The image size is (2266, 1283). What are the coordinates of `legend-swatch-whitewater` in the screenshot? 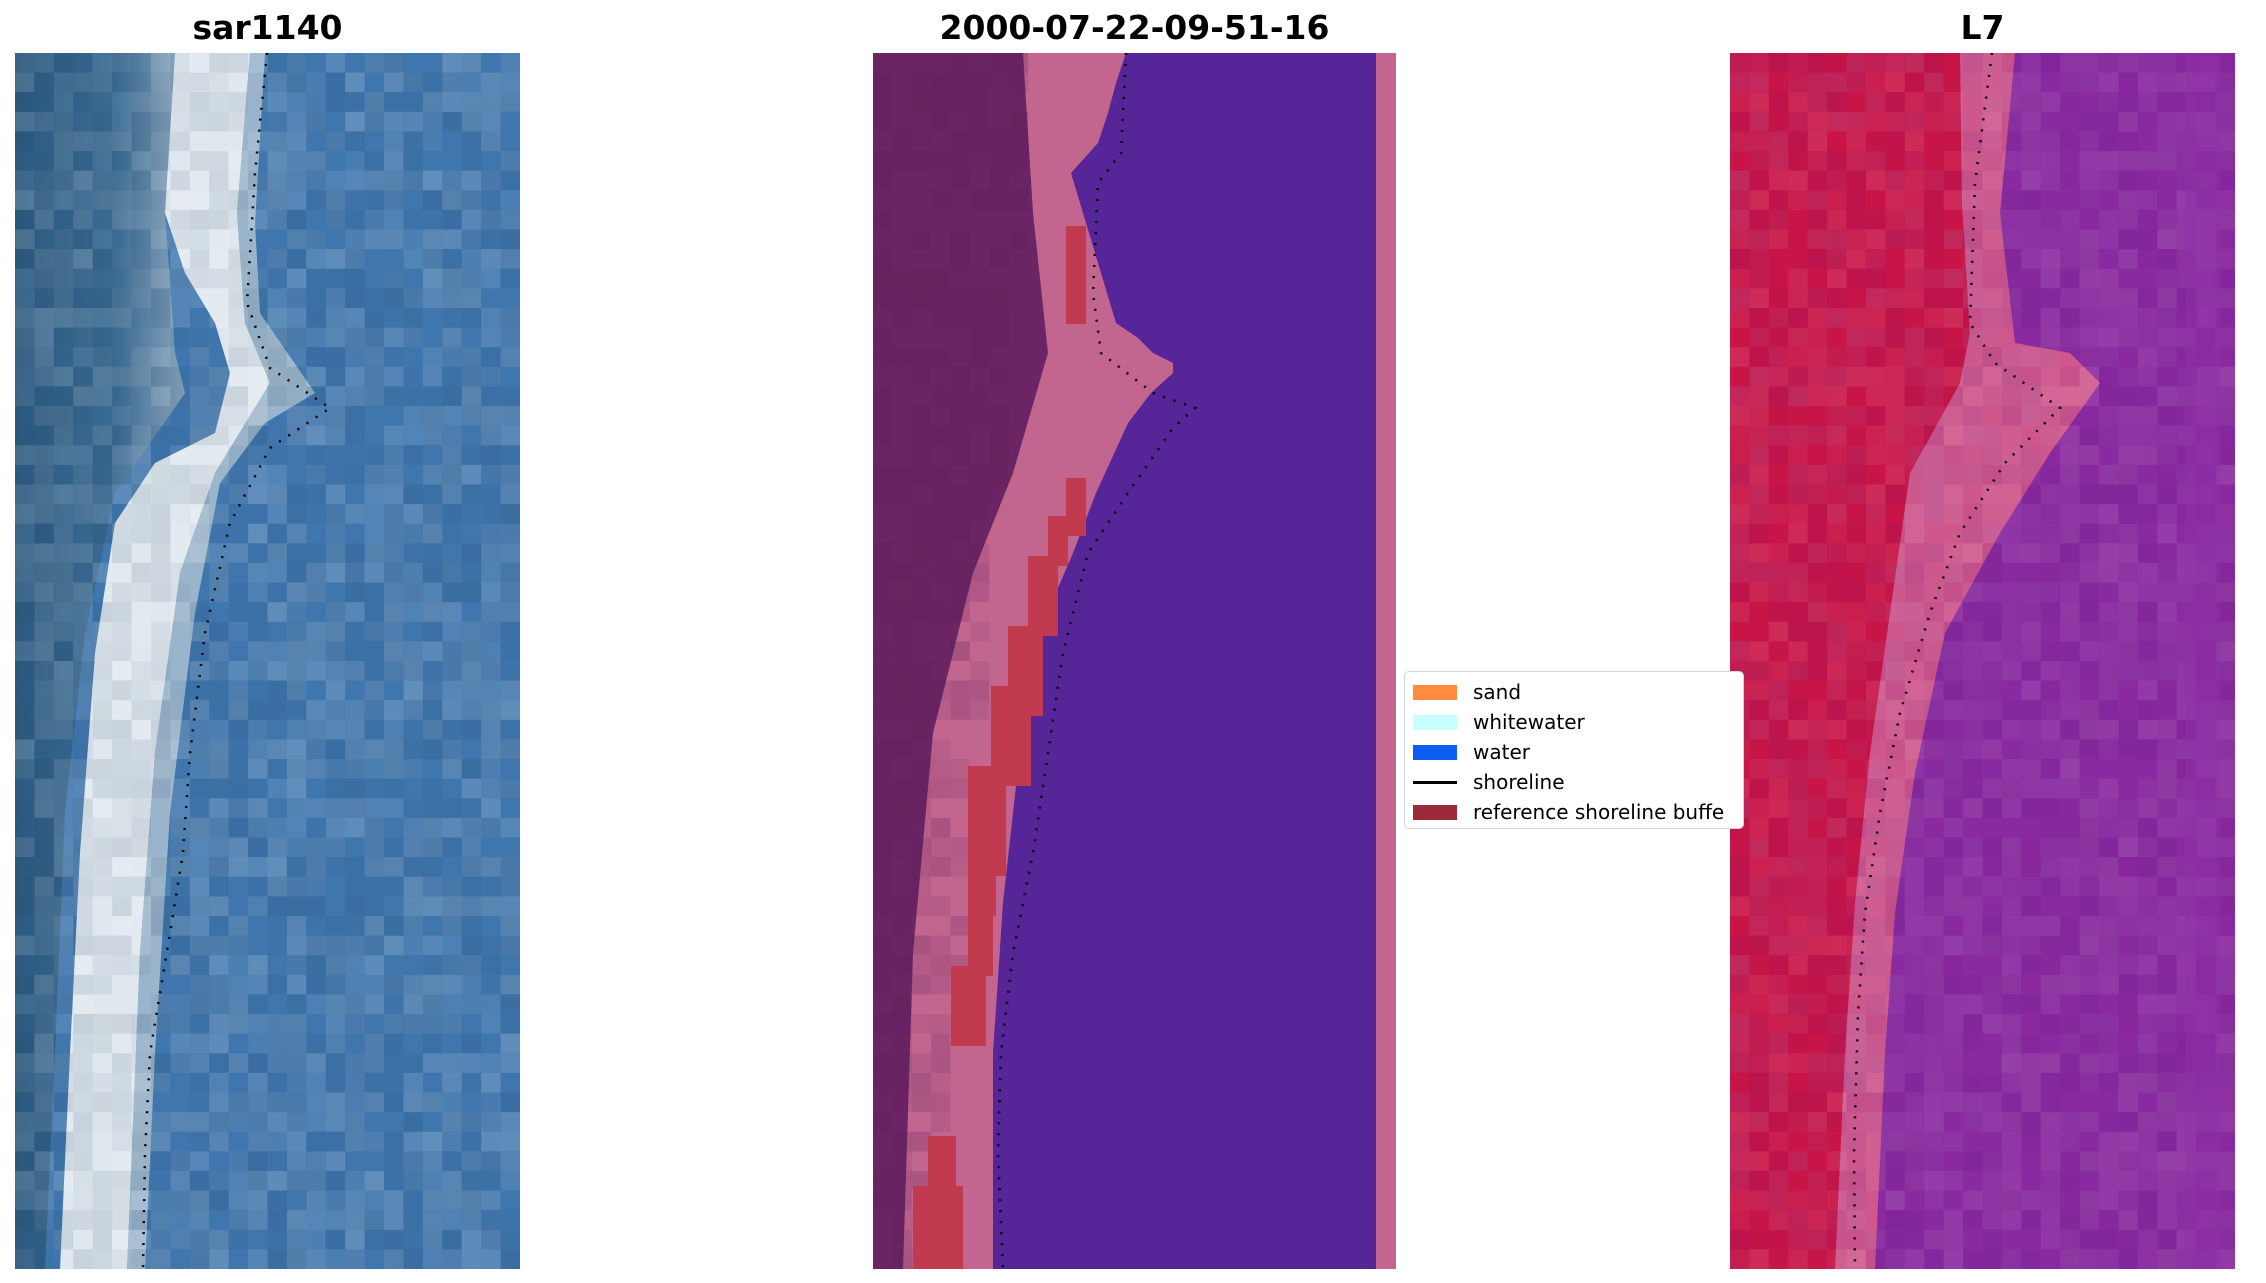 It's located at (1435, 722).